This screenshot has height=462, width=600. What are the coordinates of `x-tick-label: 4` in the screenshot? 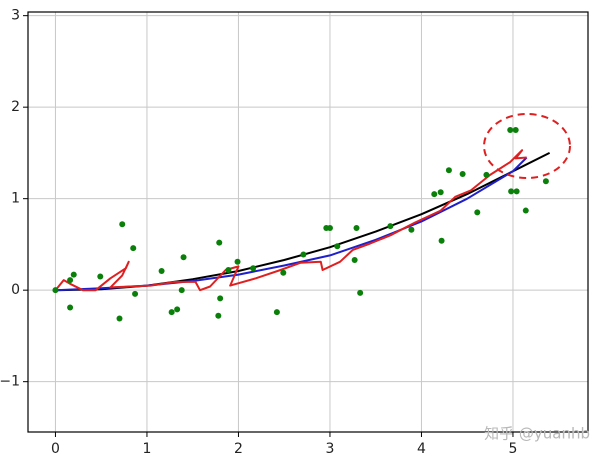 It's located at (421, 449).